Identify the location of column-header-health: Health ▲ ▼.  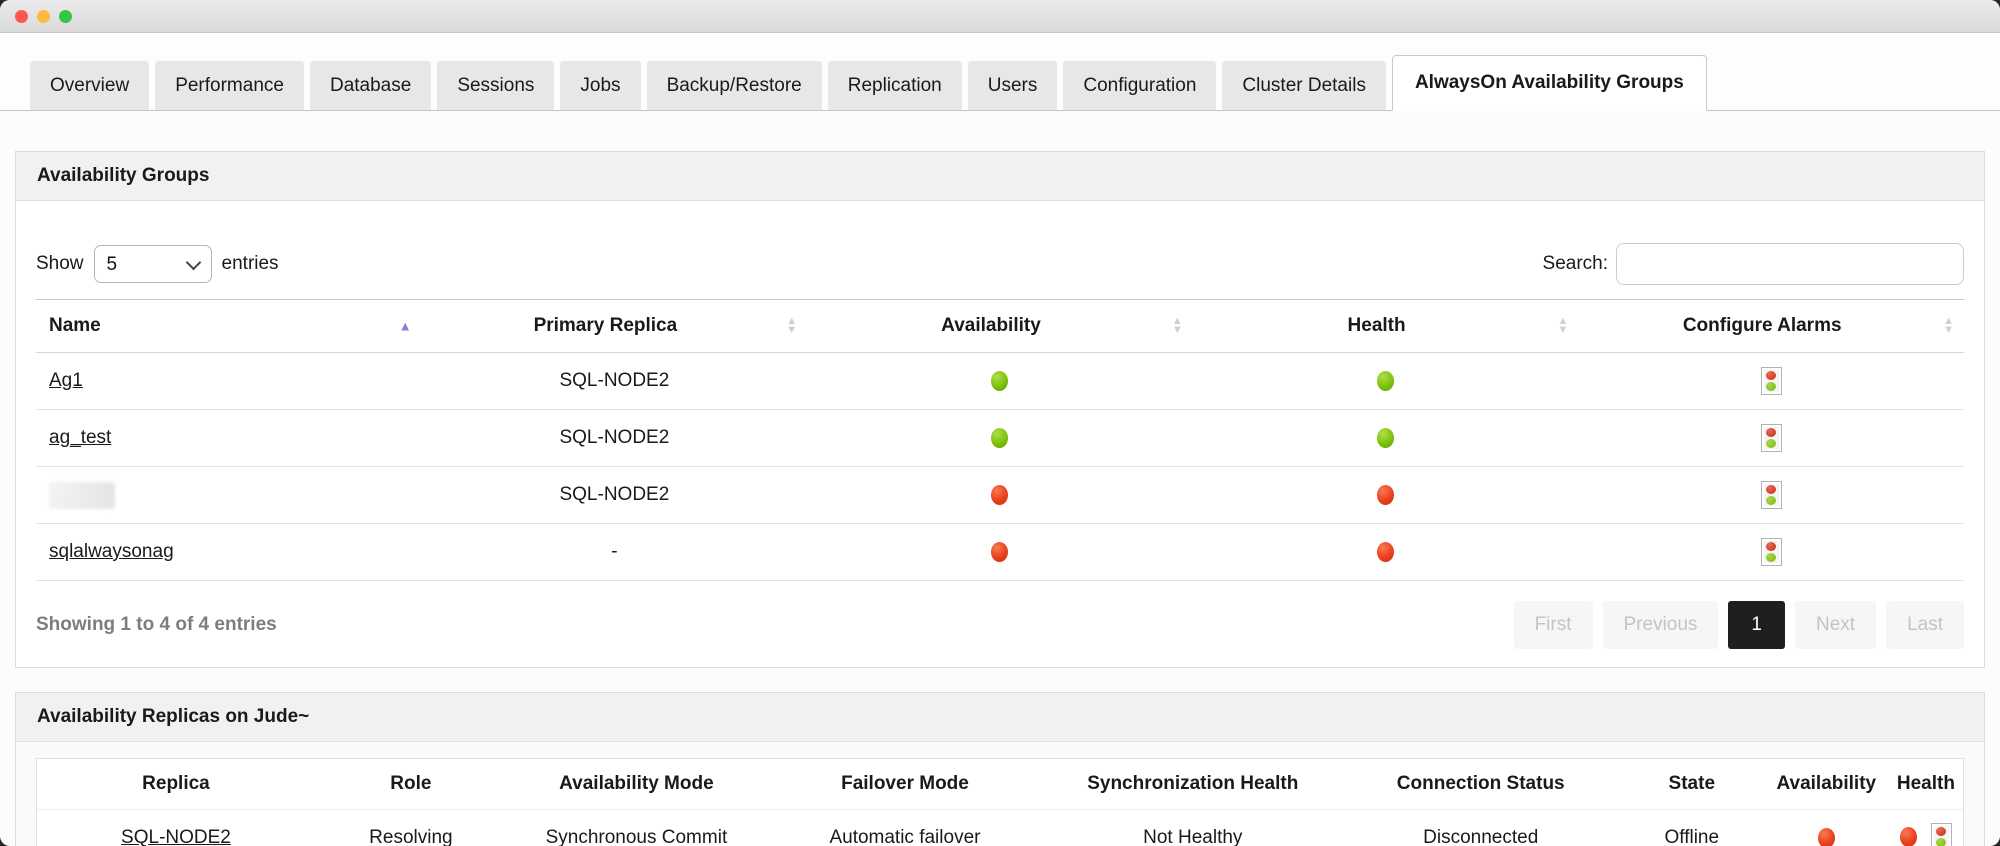
(1385, 326).